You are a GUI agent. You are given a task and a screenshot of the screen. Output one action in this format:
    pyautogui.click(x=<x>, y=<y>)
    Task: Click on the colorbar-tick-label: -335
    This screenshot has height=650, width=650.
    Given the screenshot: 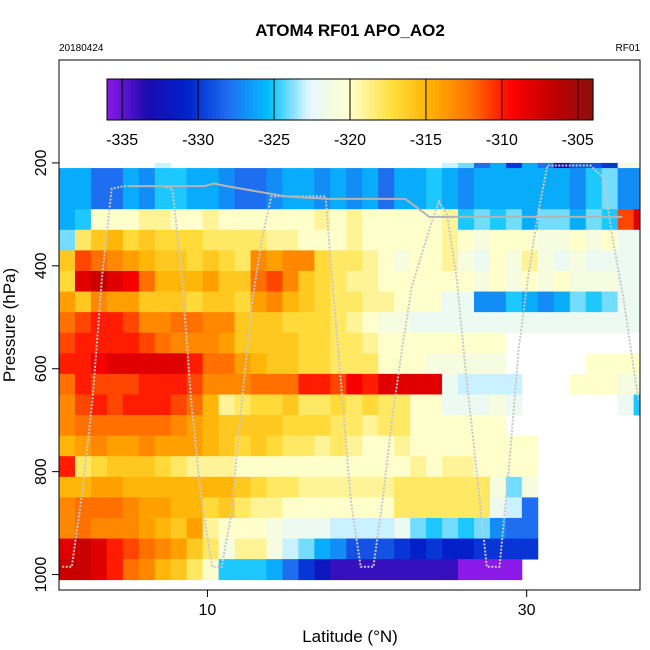 What is the action you would take?
    pyautogui.click(x=122, y=140)
    